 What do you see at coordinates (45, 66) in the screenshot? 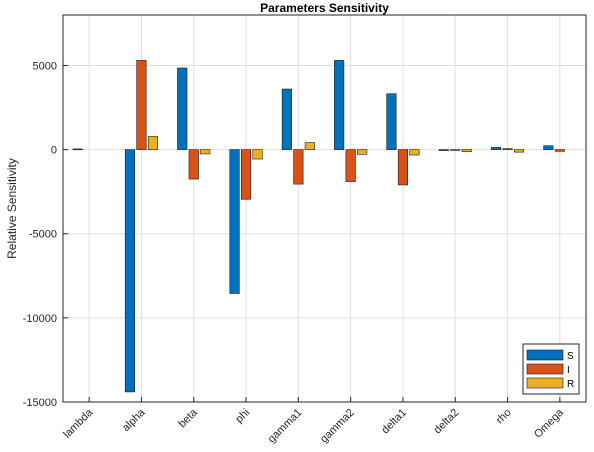
I see `y-tick-label: 5000` at bounding box center [45, 66].